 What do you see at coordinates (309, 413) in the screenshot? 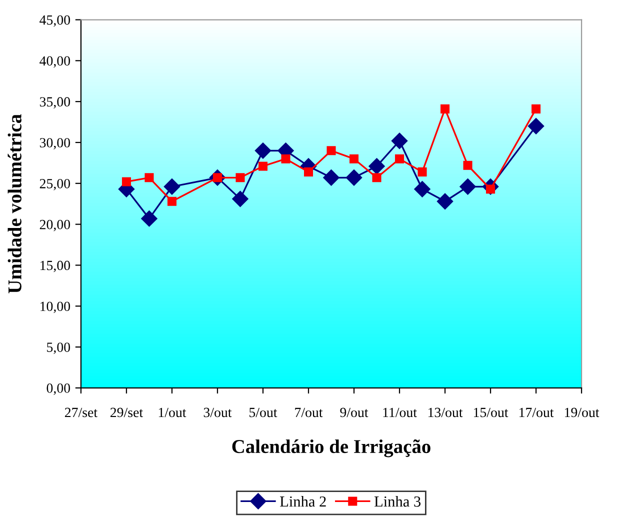
I see `x-tick-label: 7/out` at bounding box center [309, 413].